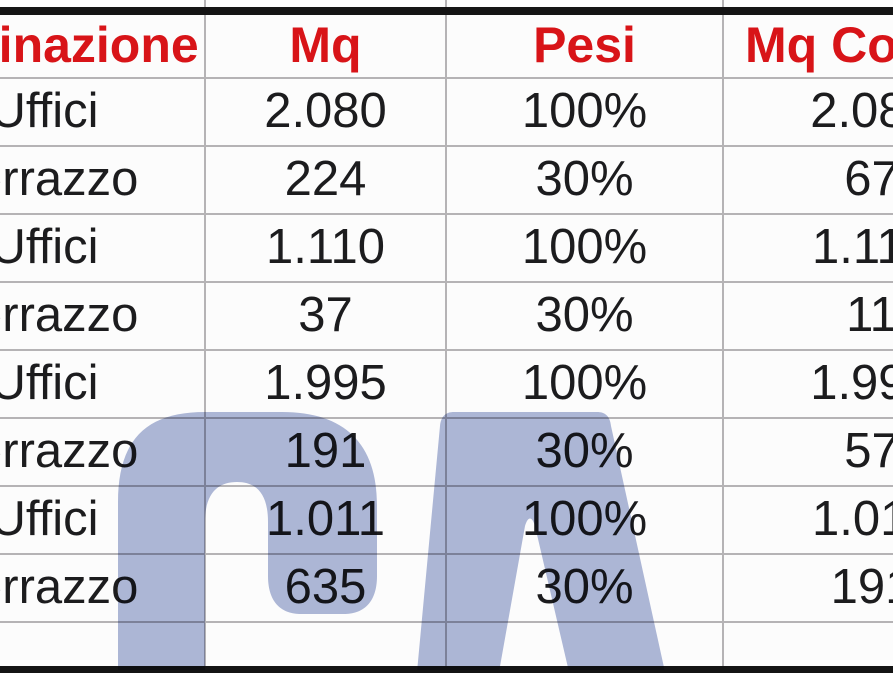 Image resolution: width=893 pixels, height=673 pixels. I want to click on cell-mq-commerciali: 1.995, so click(807, 384).